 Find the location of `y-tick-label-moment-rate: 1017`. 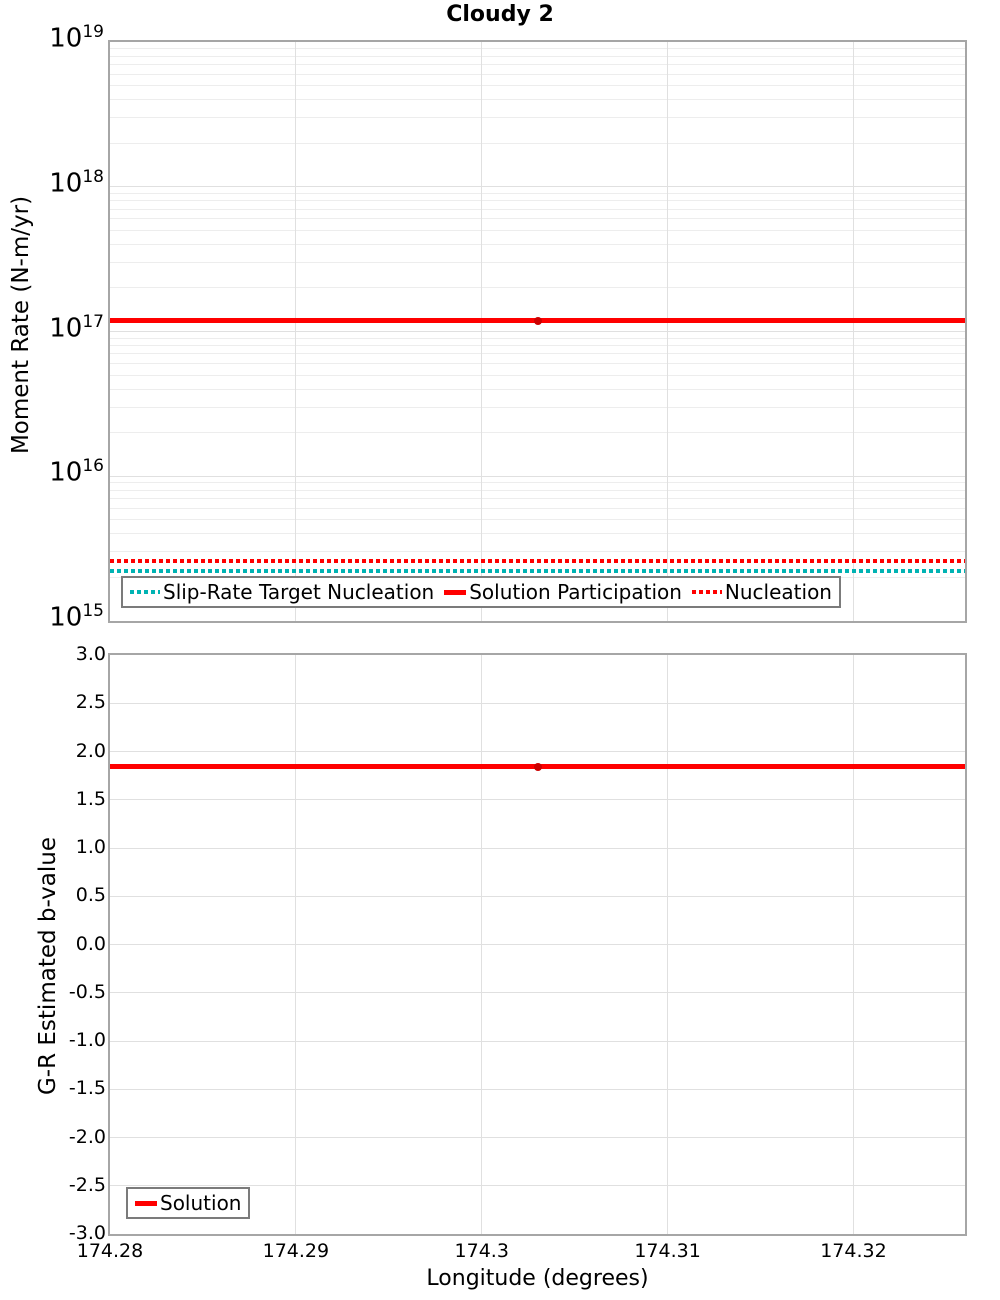

y-tick-label-moment-rate: 1017 is located at coordinates (67, 327).